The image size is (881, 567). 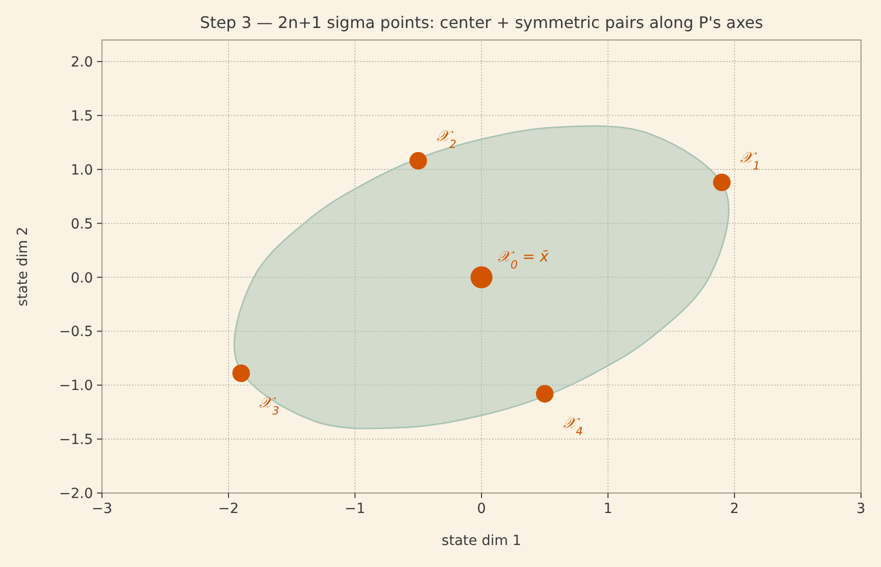 What do you see at coordinates (228, 509) in the screenshot?
I see `x-tick-label: −2` at bounding box center [228, 509].